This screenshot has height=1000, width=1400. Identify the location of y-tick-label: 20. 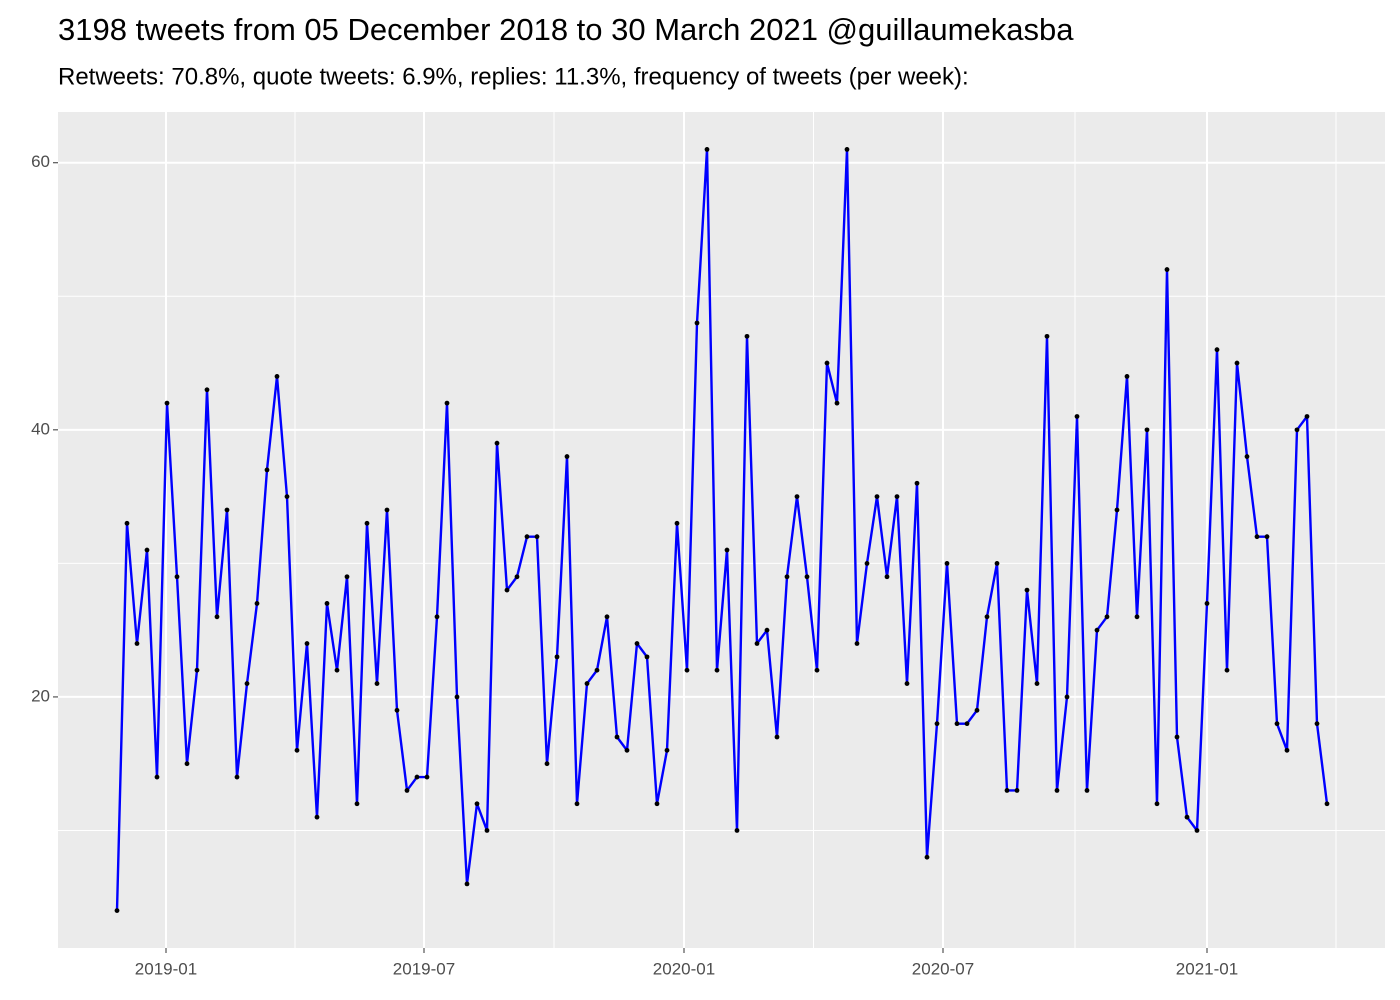
(40, 695).